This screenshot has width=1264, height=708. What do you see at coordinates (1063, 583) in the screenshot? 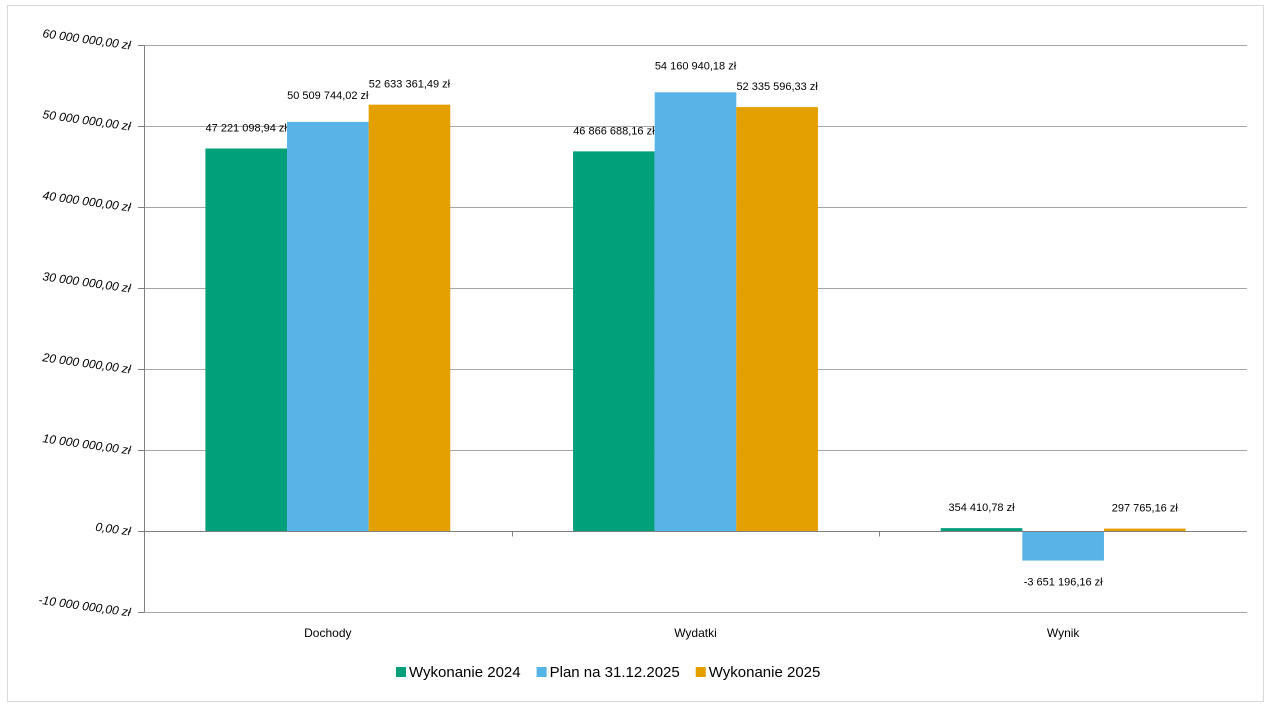
I see `data-label: -3 651 196,16 zł` at bounding box center [1063, 583].